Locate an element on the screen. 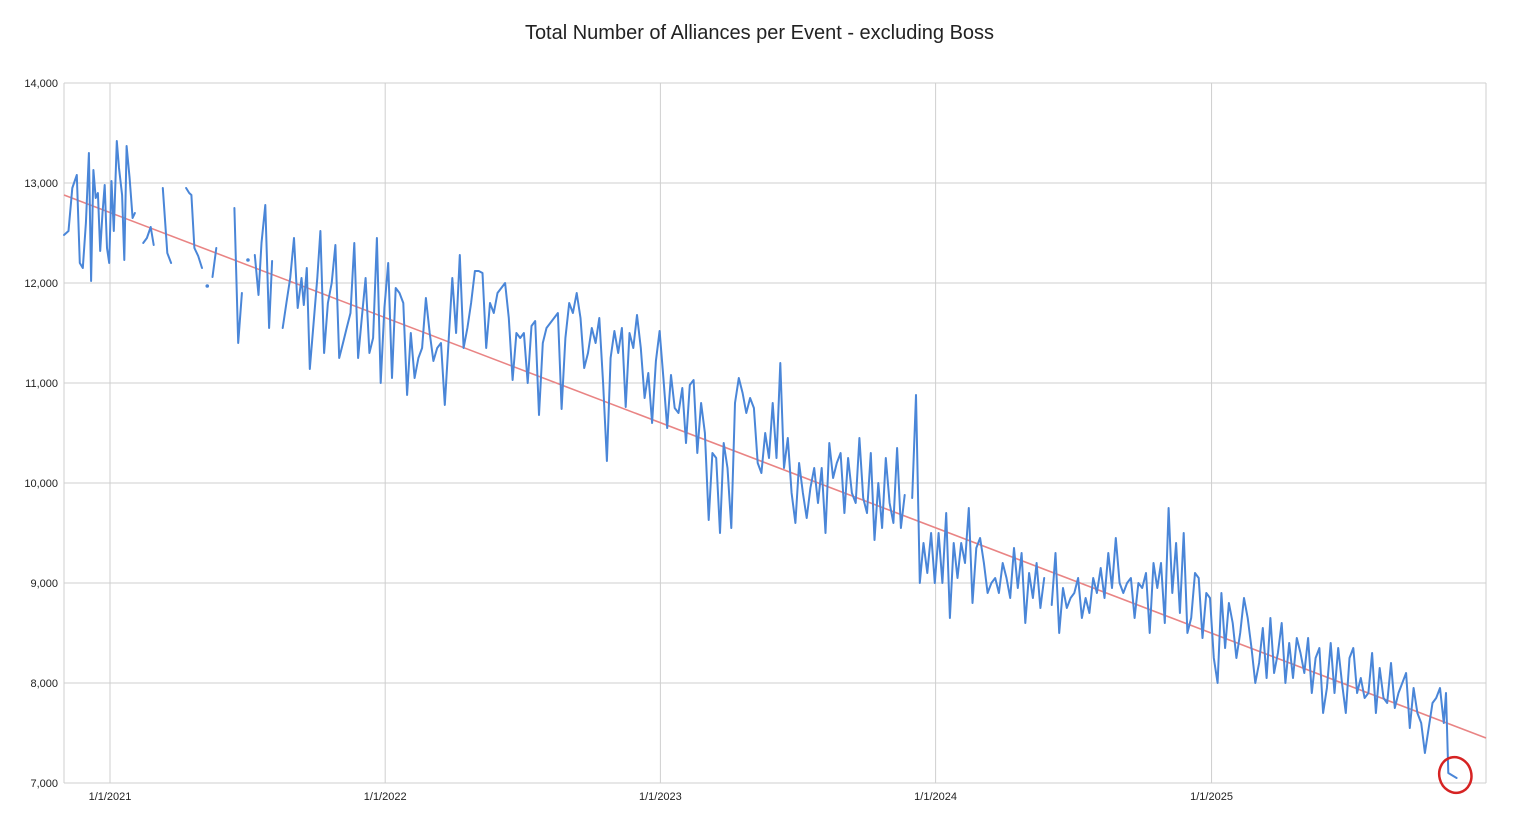  x-tick-label: 1/1/2023 is located at coordinates (660, 797).